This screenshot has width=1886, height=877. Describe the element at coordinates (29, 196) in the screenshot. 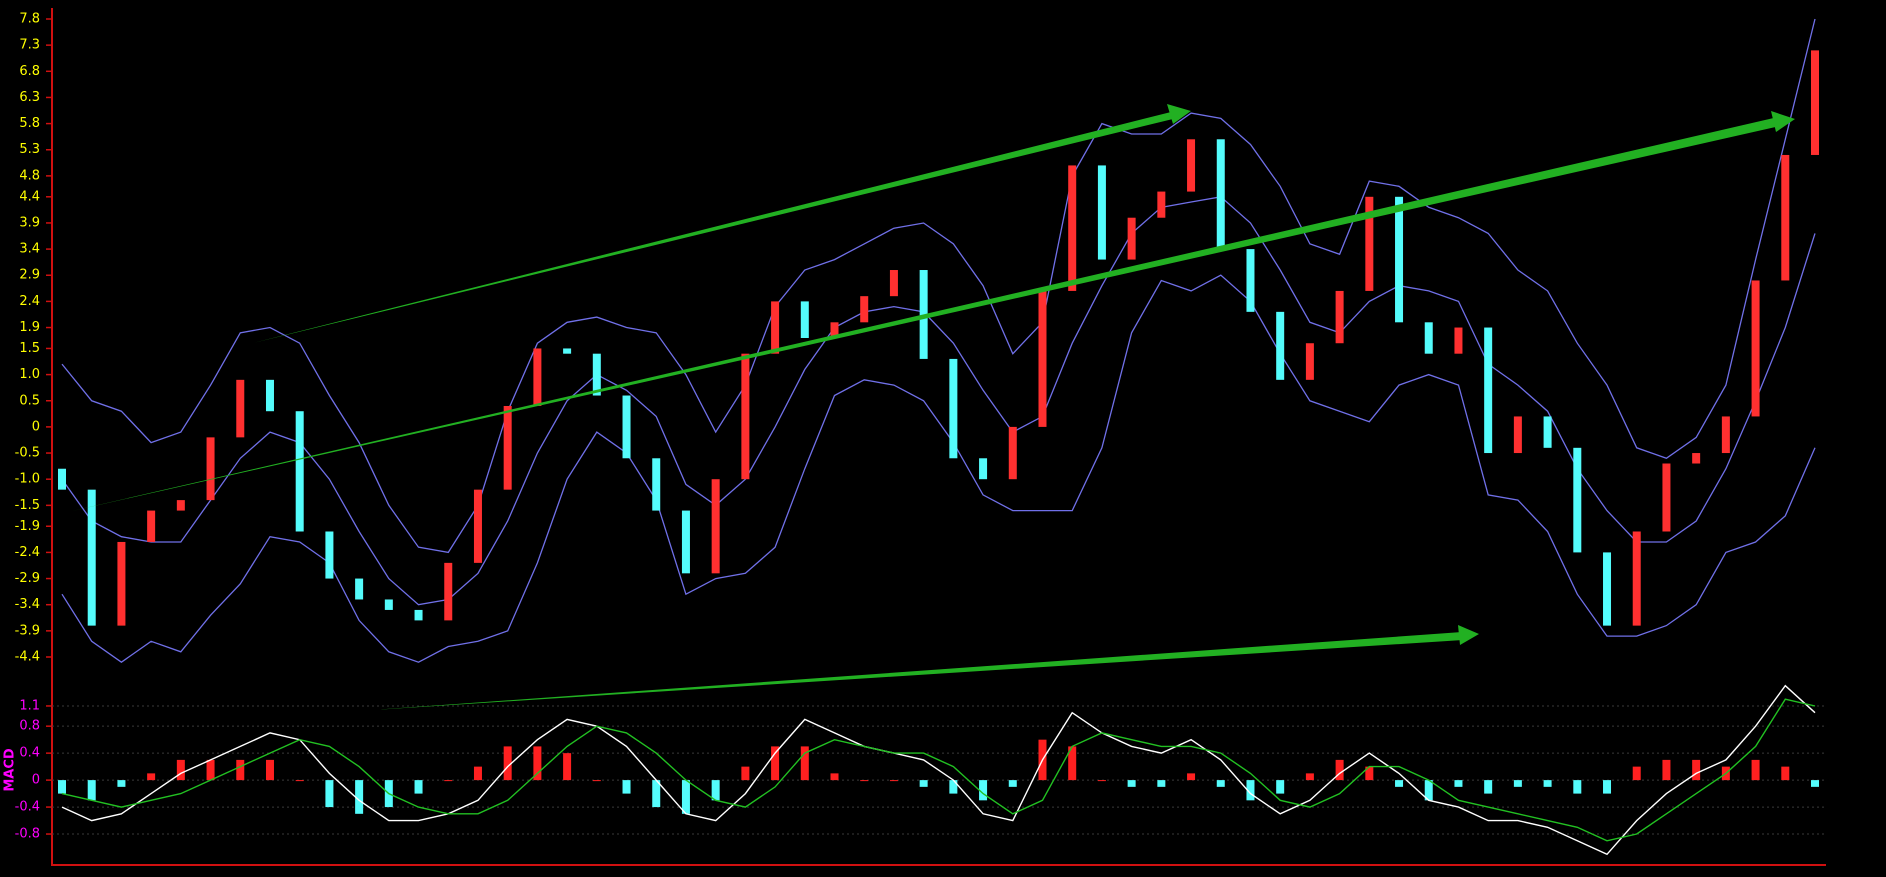

I see `y-tick-label: 4.4` at that location.